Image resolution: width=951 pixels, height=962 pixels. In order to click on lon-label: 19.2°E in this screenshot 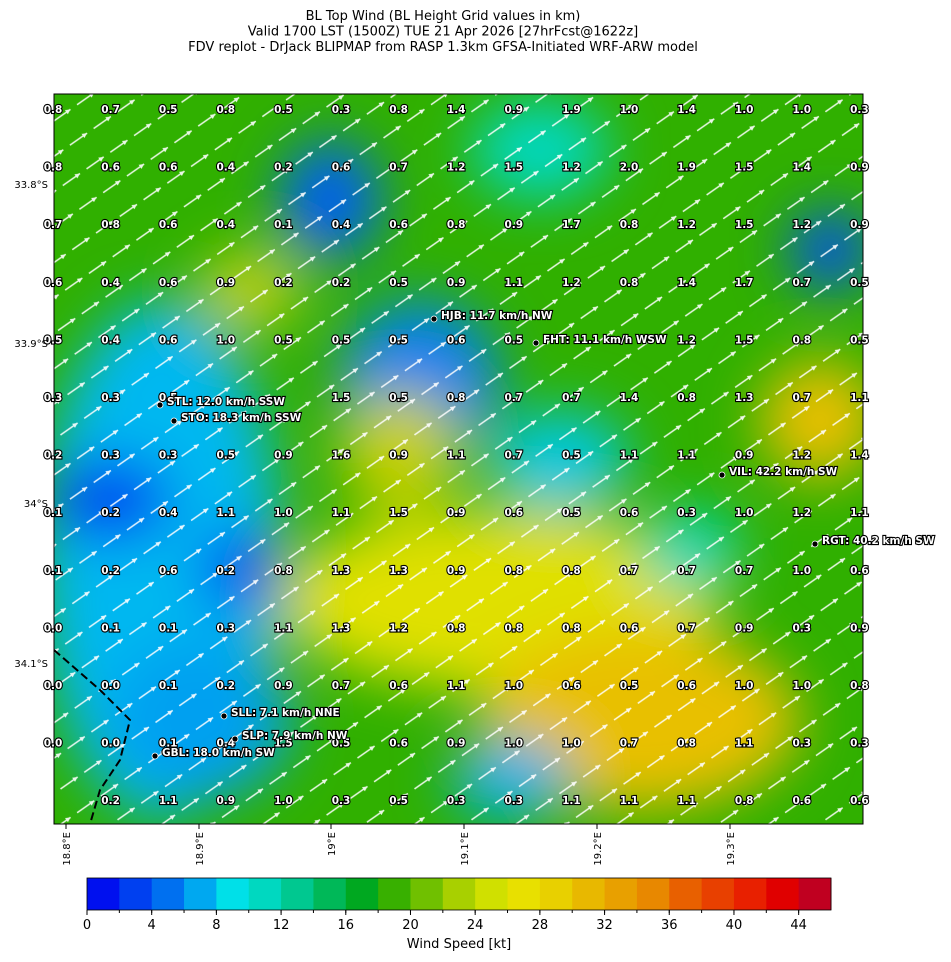, I will do `click(598, 849)`.